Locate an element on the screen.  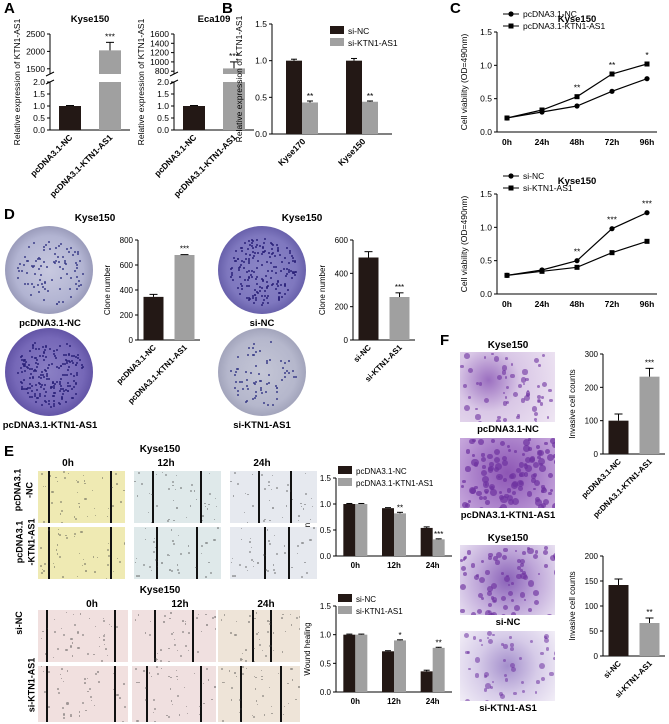
wound-photo-si-nc-0h is located at coordinates (83, 636).